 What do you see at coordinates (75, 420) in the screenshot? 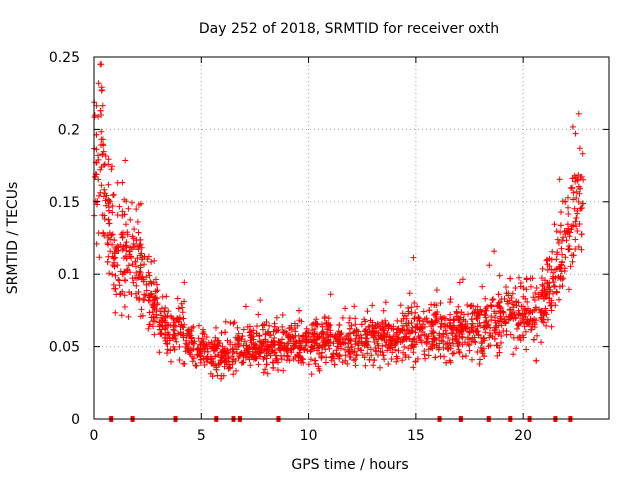
I see `y-tick-label: 0` at bounding box center [75, 420].